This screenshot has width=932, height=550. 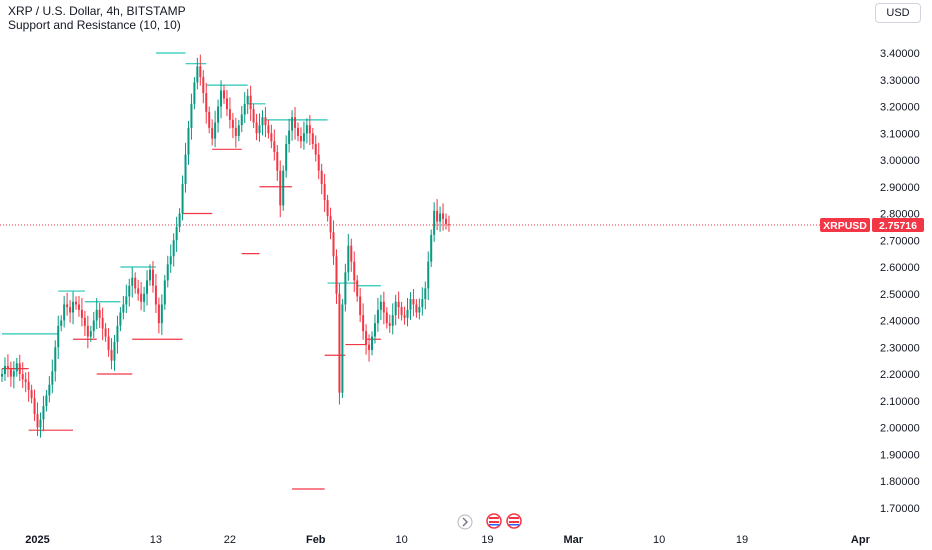 I want to click on indicator-label: Support and Resistance (10, 10), so click(x=94, y=25).